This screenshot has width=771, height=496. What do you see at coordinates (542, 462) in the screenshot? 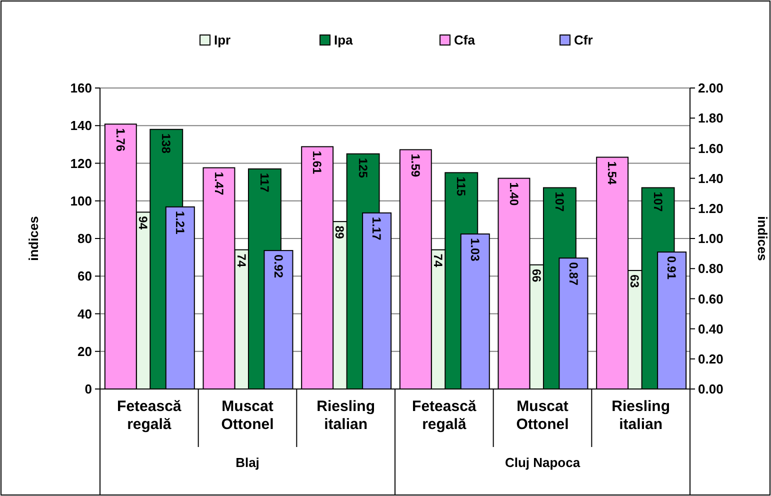
I see `text: Cluj Napoca` at bounding box center [542, 462].